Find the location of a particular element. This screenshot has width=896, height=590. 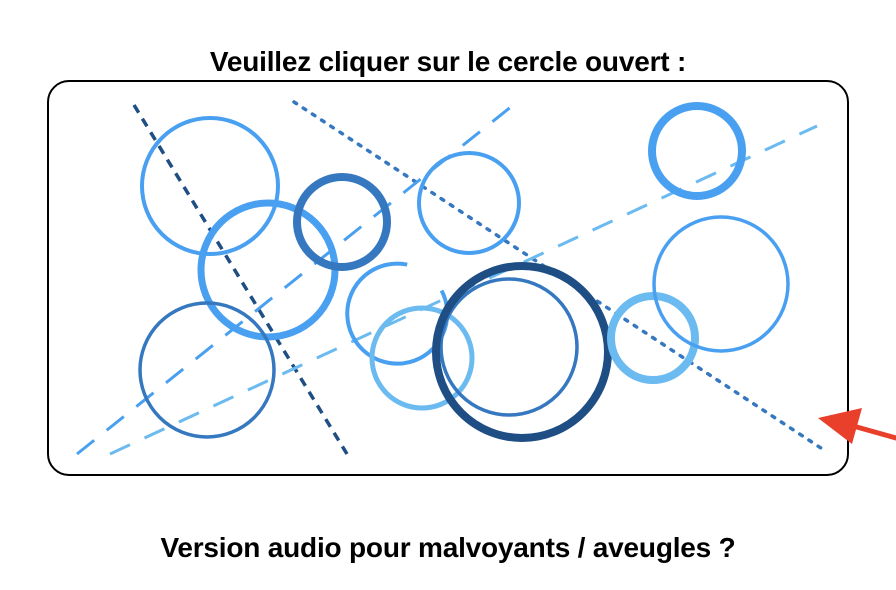

dashed-line-dark is located at coordinates (240, 279).